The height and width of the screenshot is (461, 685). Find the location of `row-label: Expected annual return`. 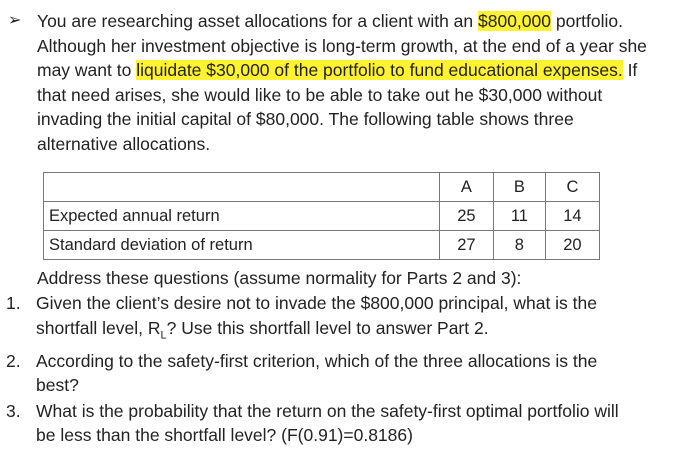

row-label: Expected annual return is located at coordinates (241, 216).